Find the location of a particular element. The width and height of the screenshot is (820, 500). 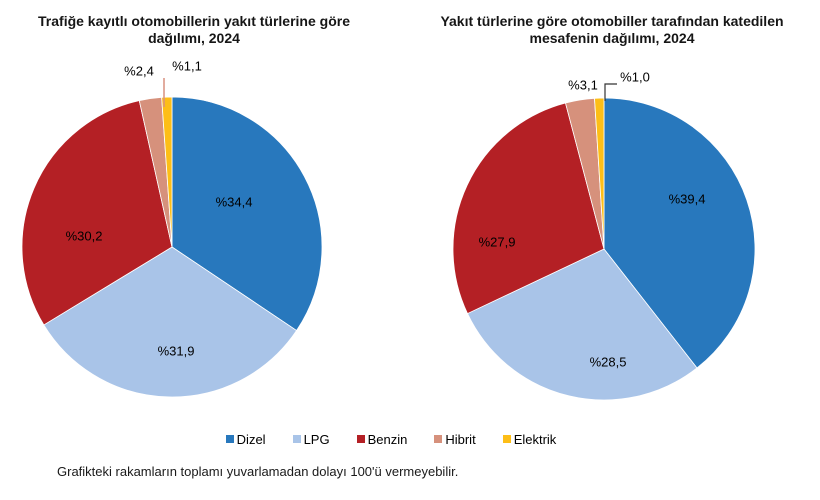

slice-label-dizel: %39,4 is located at coordinates (687, 199).